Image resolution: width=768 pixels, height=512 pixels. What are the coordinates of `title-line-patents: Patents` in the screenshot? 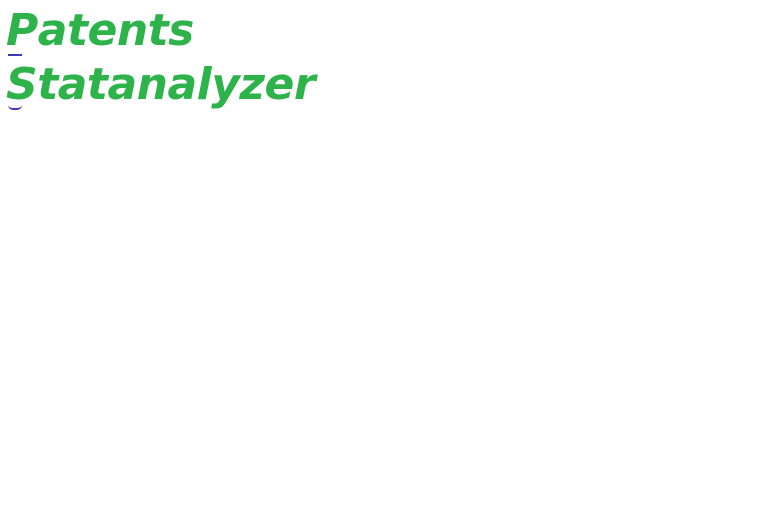 It's located at (160, 31).